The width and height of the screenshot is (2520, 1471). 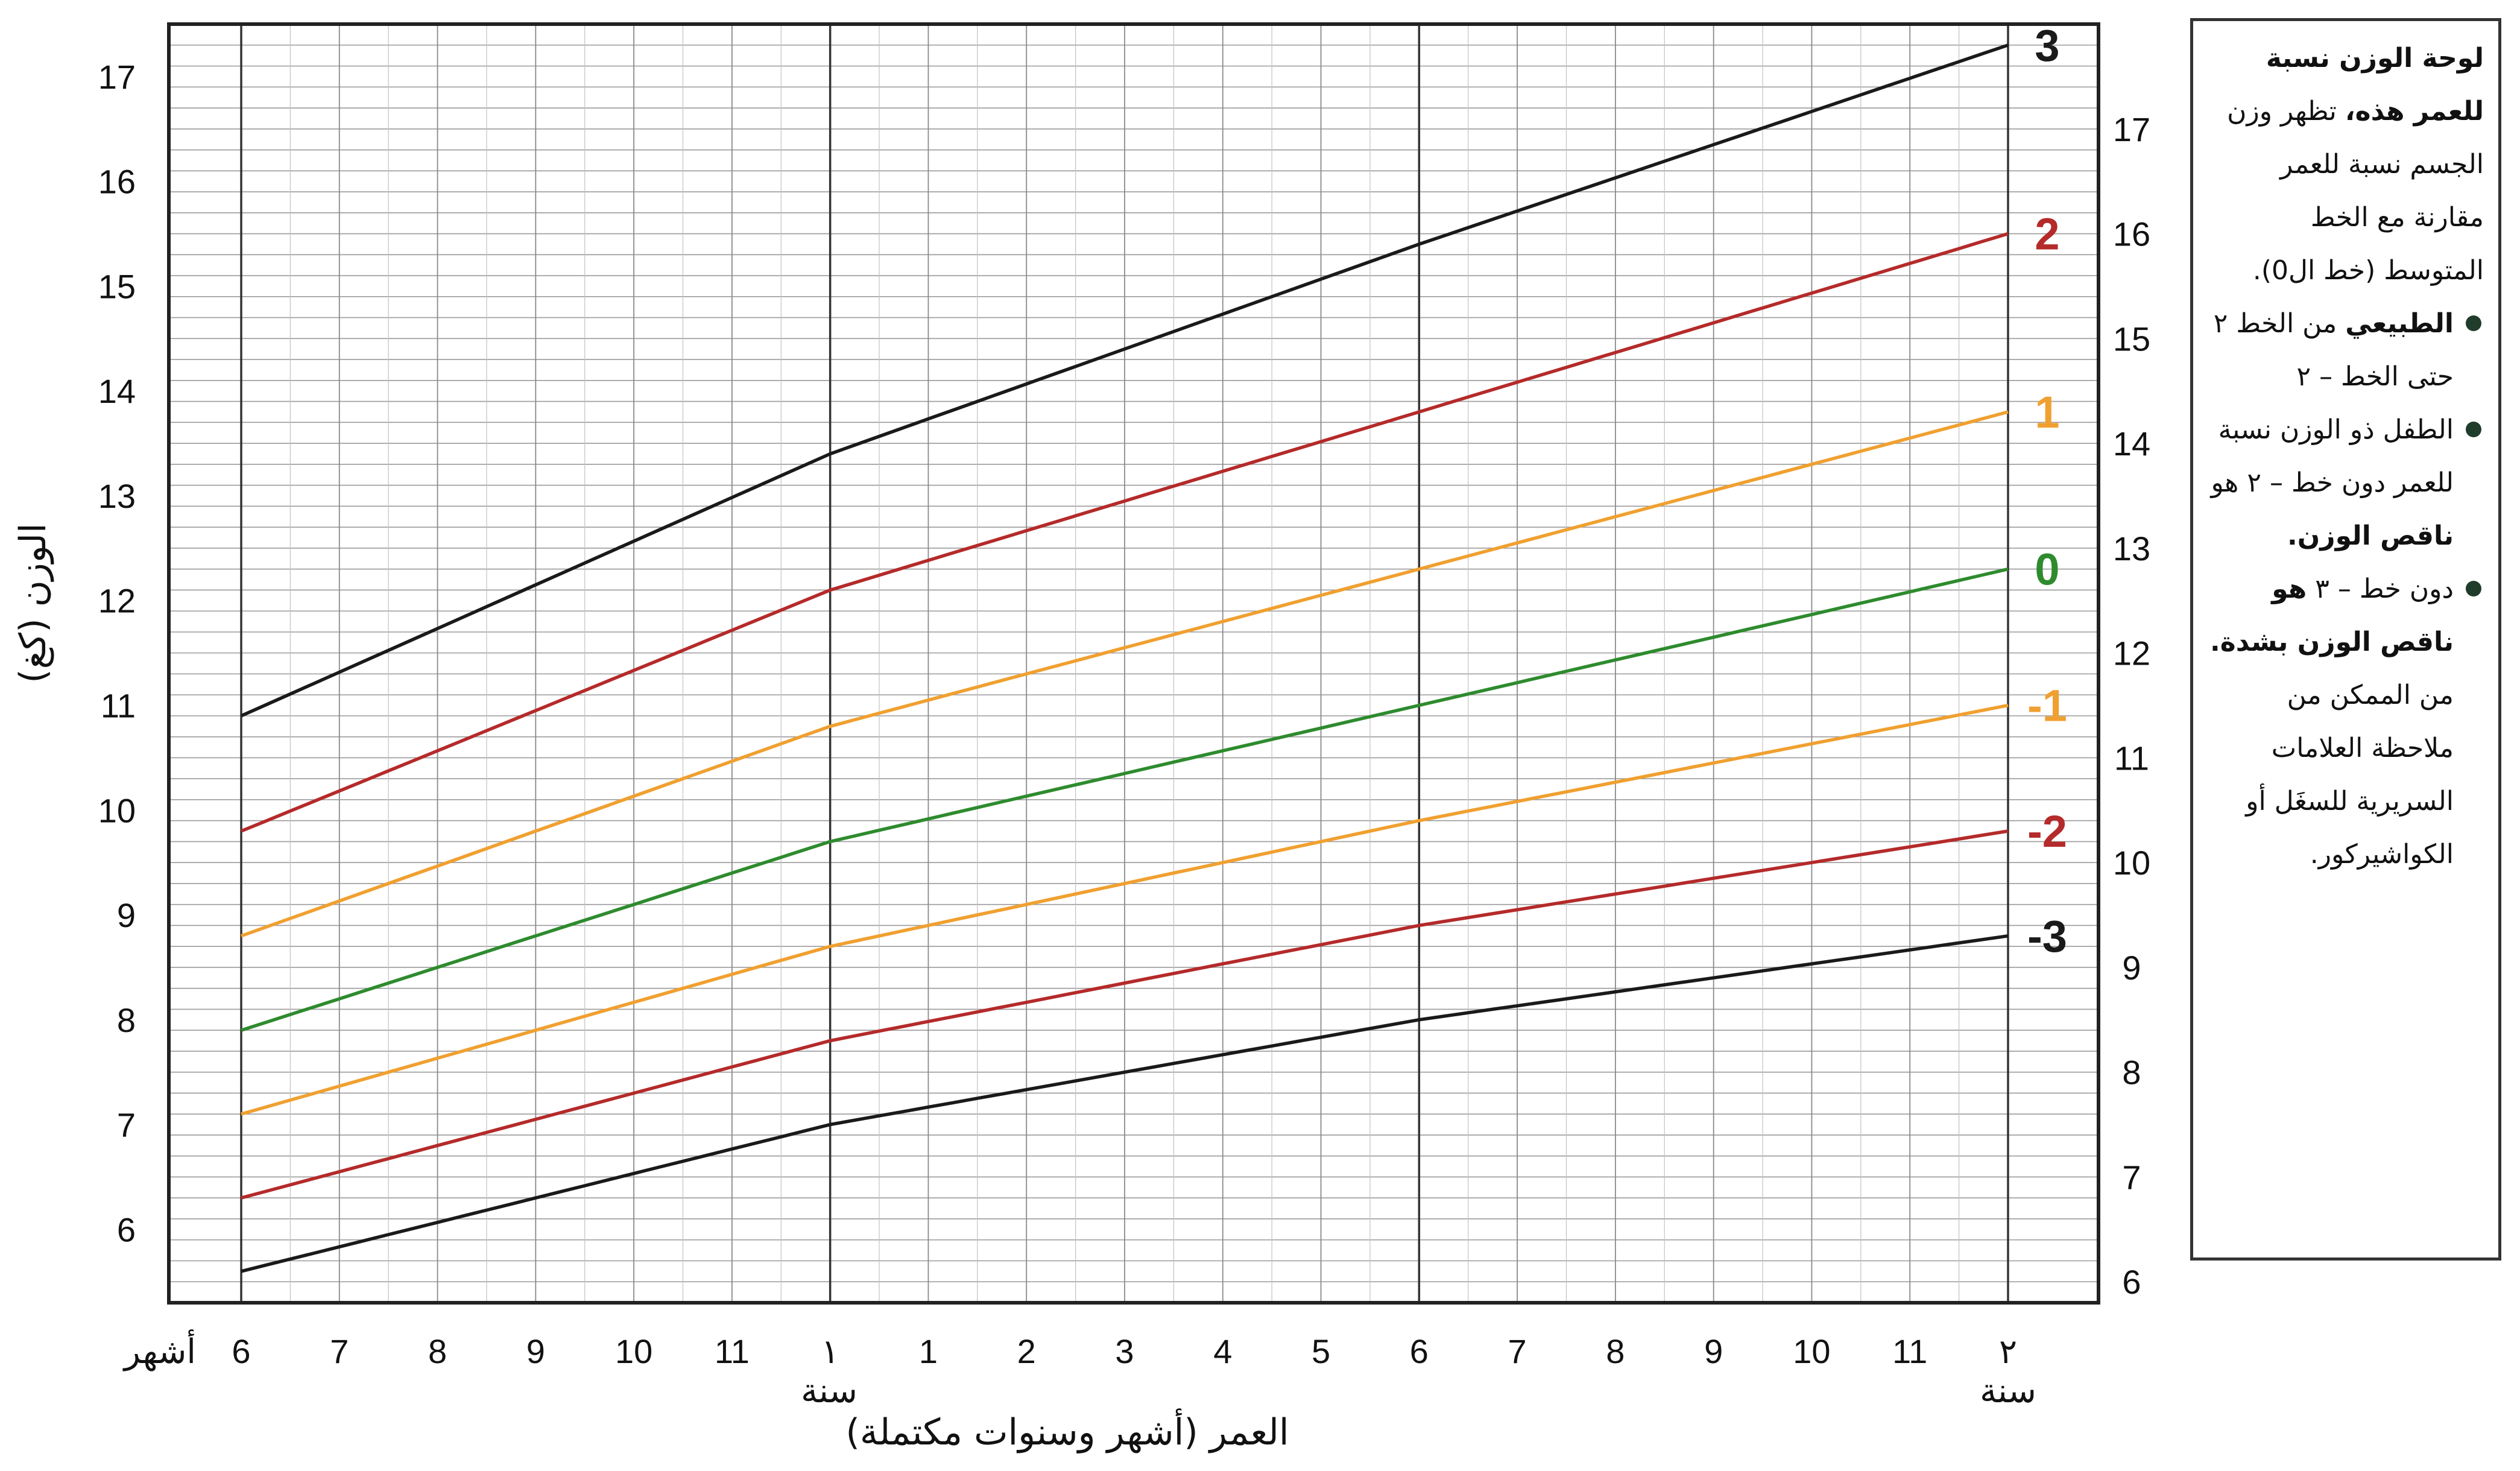 I want to click on y-tick-right: 6, so click(x=2131, y=1282).